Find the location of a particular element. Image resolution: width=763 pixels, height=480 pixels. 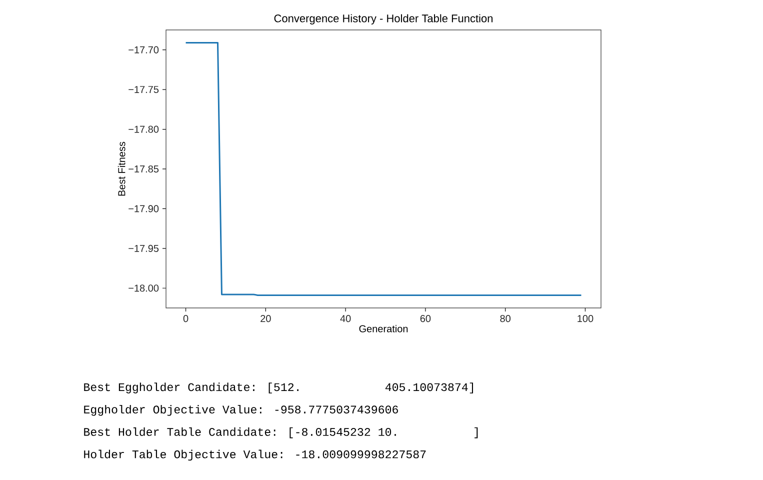

y-tick-label: −17.75 is located at coordinates (143, 90).